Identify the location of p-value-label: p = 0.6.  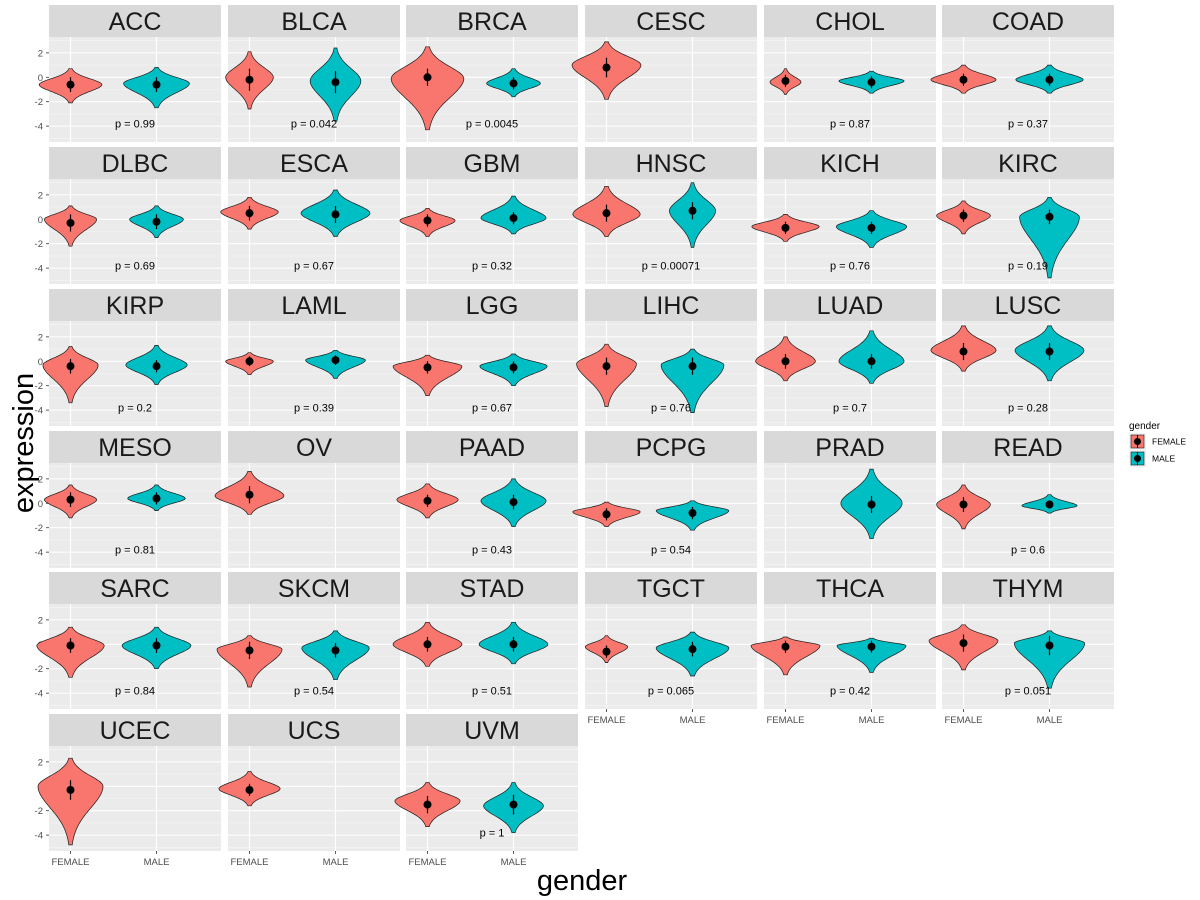
(1028, 550).